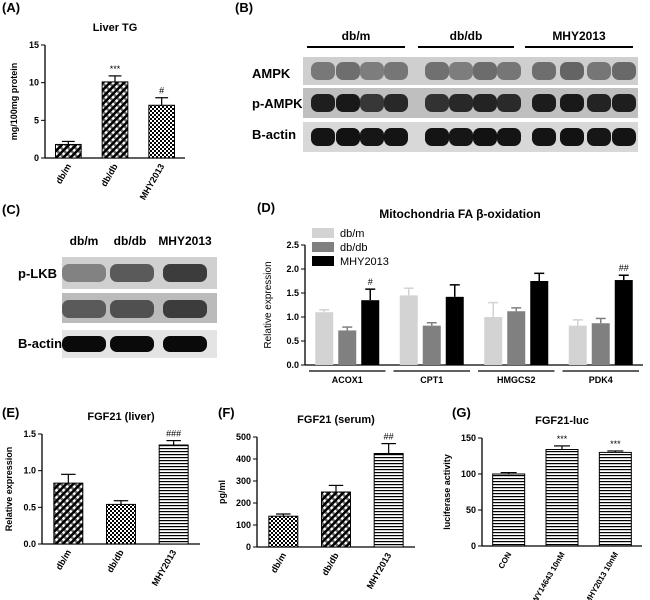 Image resolution: width=650 pixels, height=600 pixels. I want to click on bar-cpt1-mhy2013, so click(454, 330).